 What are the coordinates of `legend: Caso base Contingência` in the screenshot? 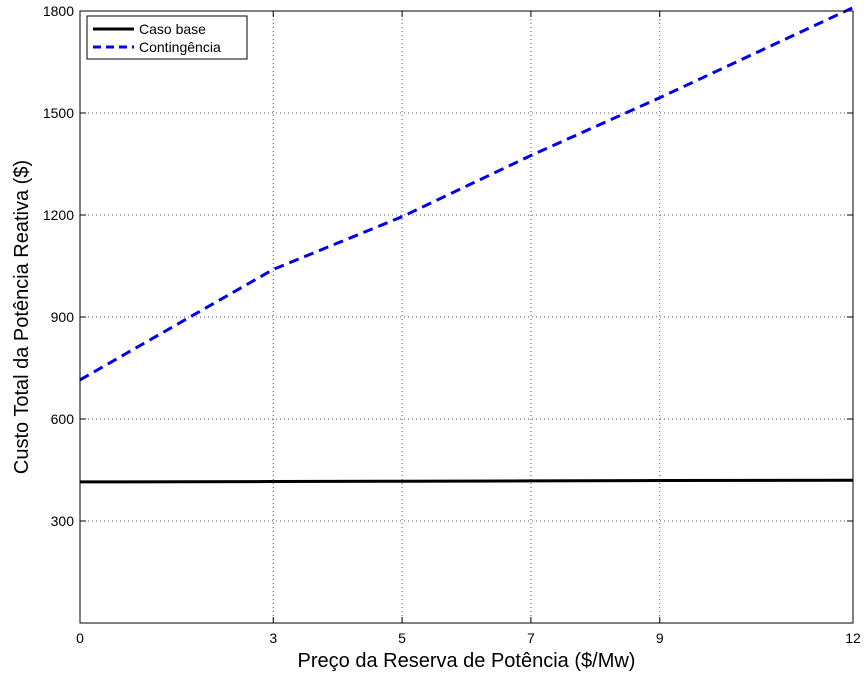 It's located at (167, 37).